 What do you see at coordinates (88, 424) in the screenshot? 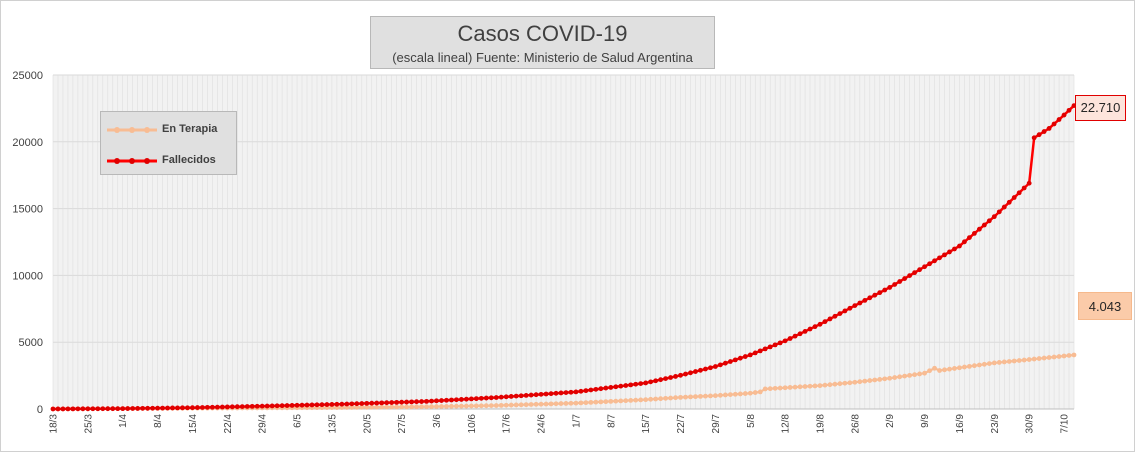
I see `x-tick-label: 25/3` at bounding box center [88, 424].